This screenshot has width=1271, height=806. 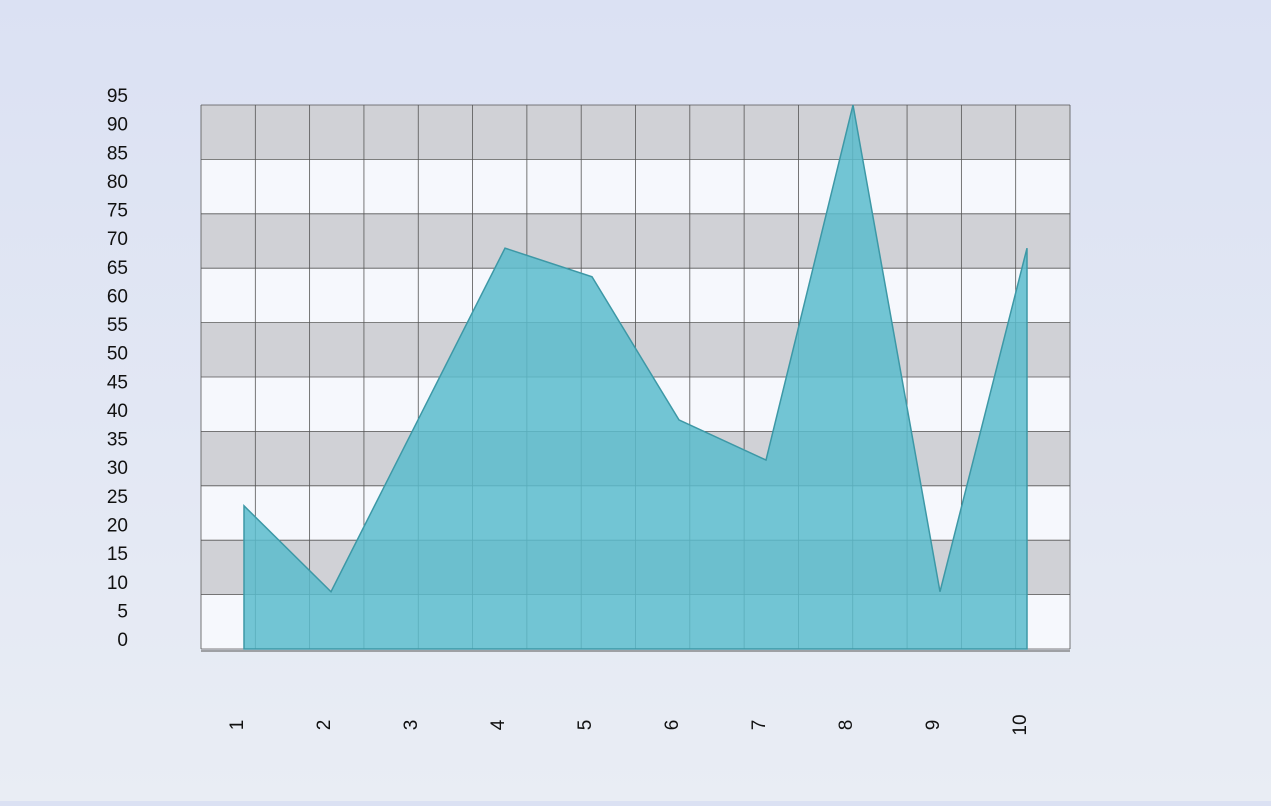 I want to click on y-tick-label: 40, so click(x=117, y=411).